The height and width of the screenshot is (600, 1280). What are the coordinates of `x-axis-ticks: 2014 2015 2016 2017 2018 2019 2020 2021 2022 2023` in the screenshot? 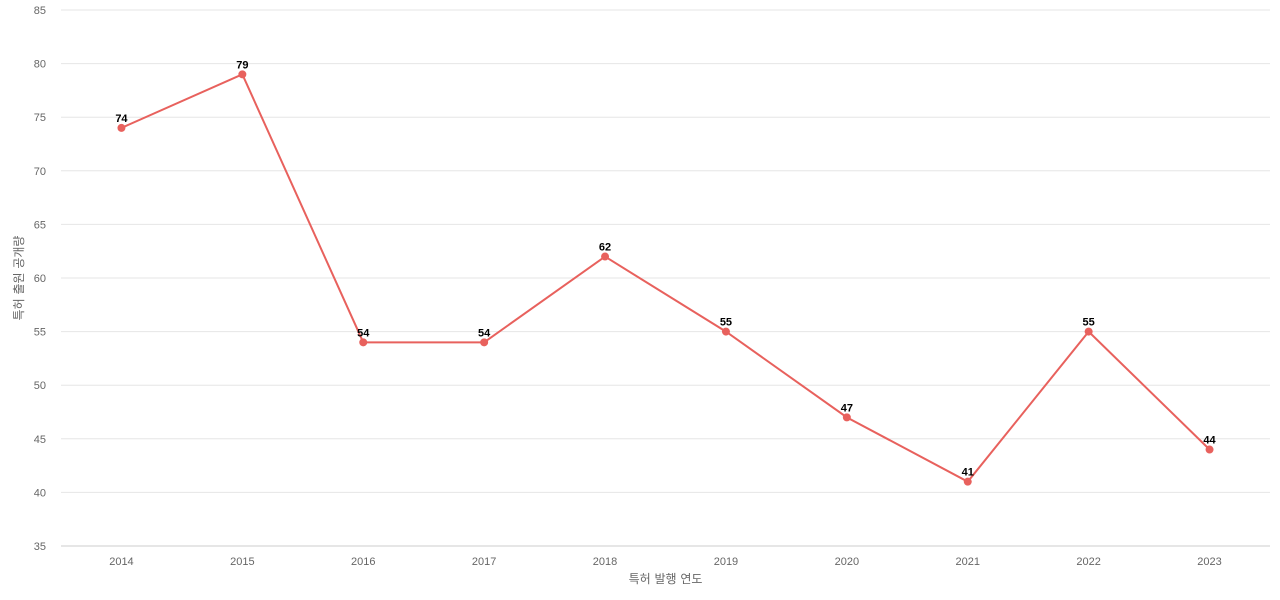 It's located at (665, 562).